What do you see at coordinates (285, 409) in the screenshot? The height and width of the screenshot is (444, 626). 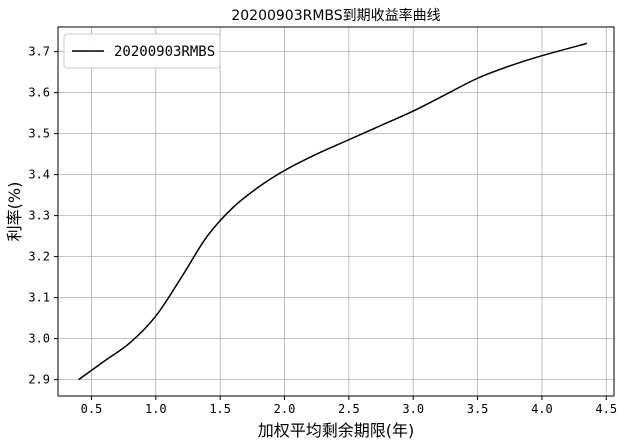 I see `x-tick-label: 2.0` at bounding box center [285, 409].